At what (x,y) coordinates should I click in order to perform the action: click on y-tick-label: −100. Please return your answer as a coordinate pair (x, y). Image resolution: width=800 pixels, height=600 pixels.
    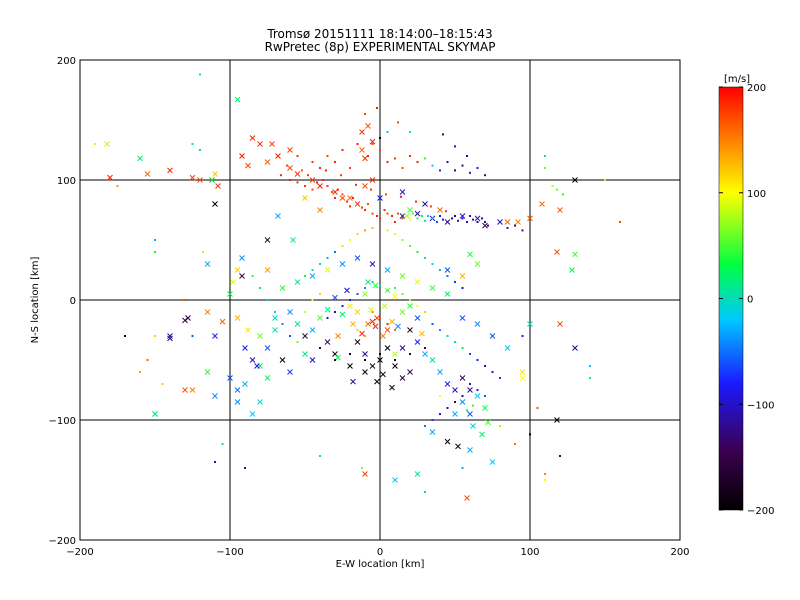
    Looking at the image, I should click on (62, 421).